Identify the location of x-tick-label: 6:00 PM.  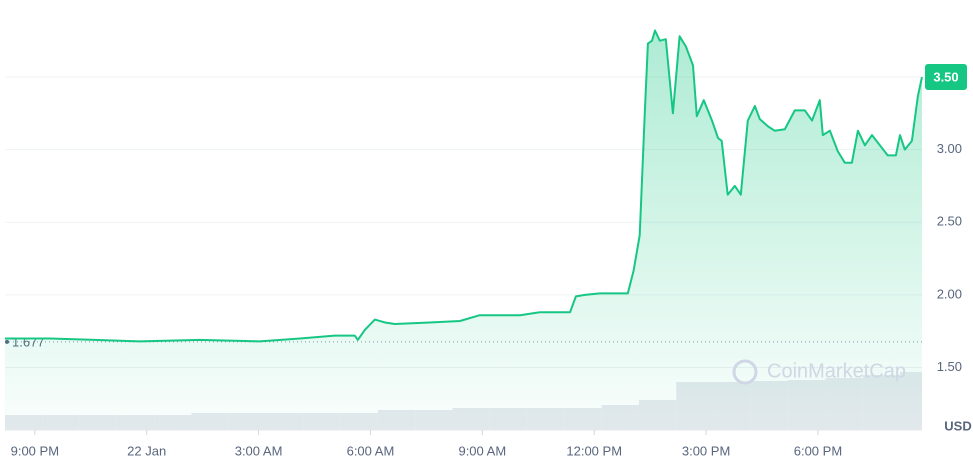
(818, 450).